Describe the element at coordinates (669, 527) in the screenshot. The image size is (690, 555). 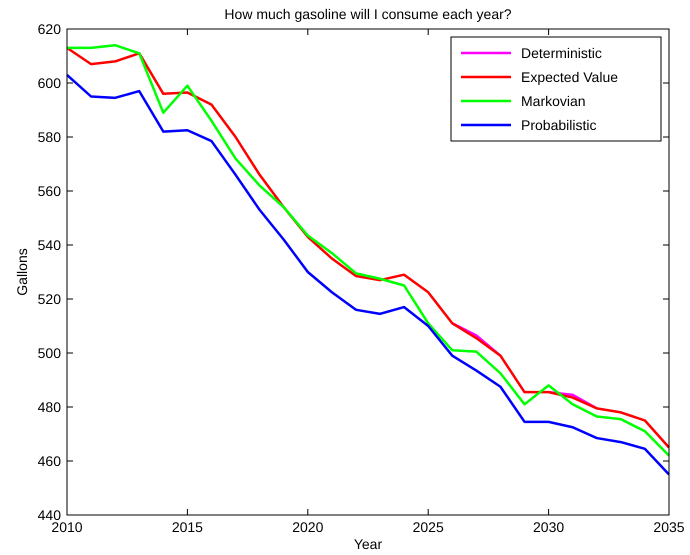
I see `x-tick-label: 2035` at that location.